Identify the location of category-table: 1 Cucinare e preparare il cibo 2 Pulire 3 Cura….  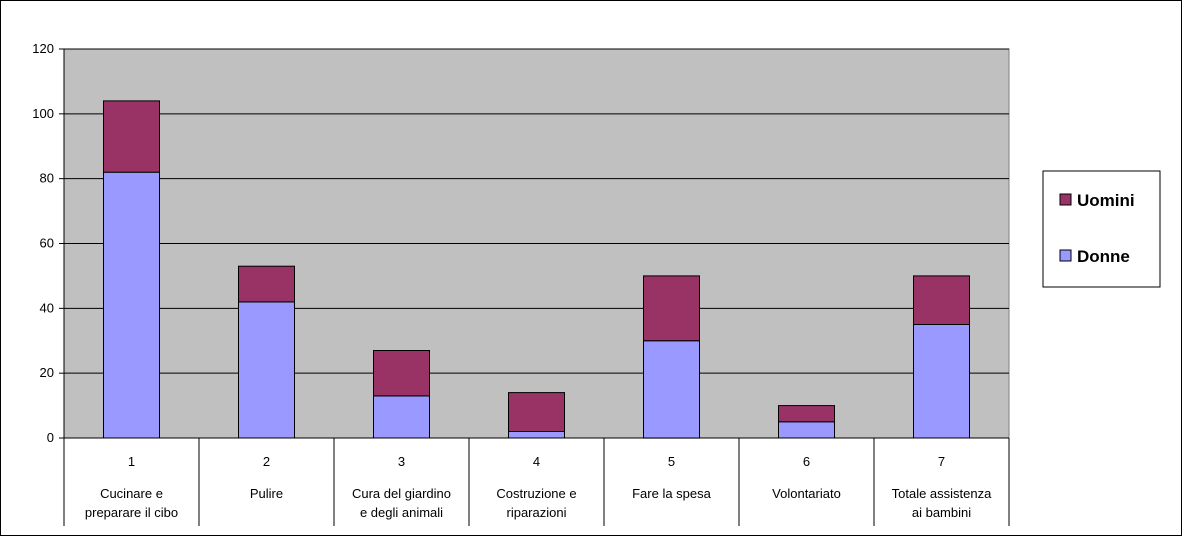
(536, 482).